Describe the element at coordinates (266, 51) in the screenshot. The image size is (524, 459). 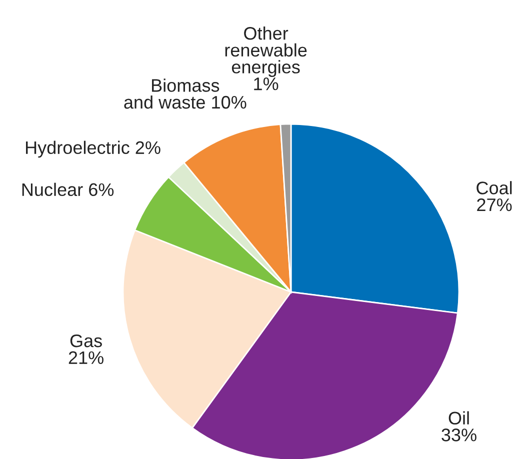
I see `slice-label: Other renewable energies` at that location.